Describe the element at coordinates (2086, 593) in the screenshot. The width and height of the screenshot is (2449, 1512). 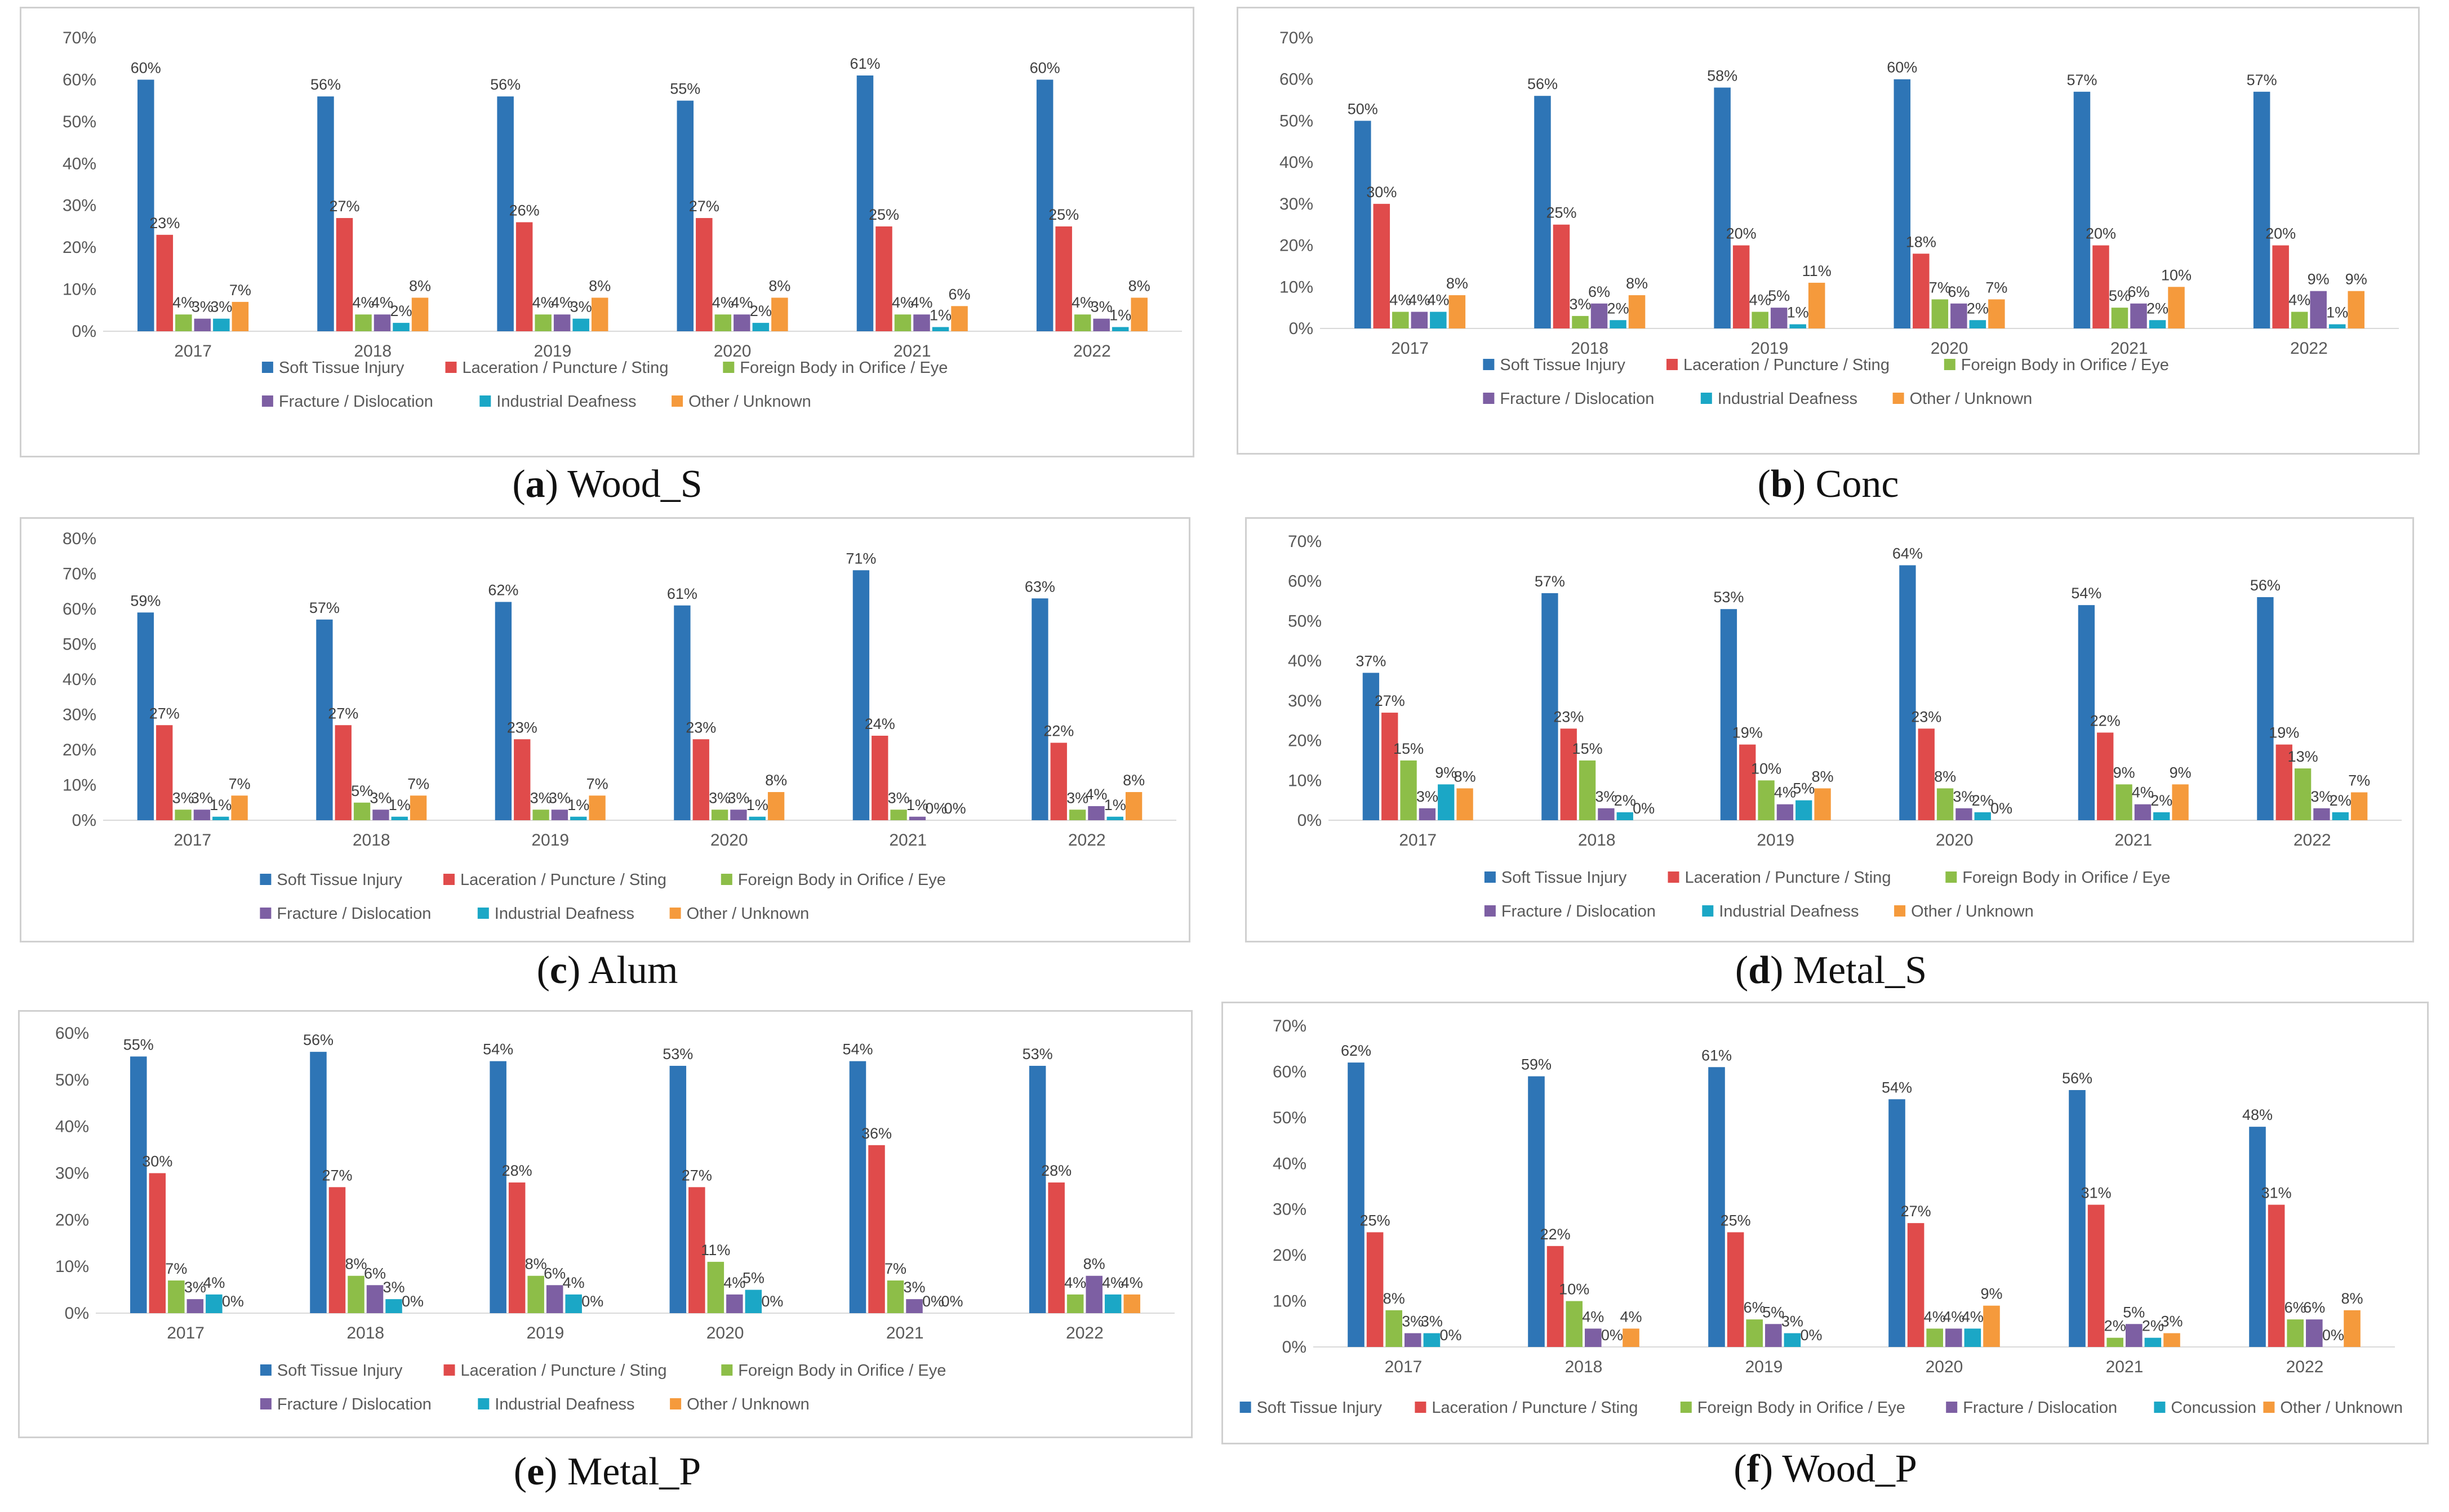
I see `data-label: 54%` at that location.